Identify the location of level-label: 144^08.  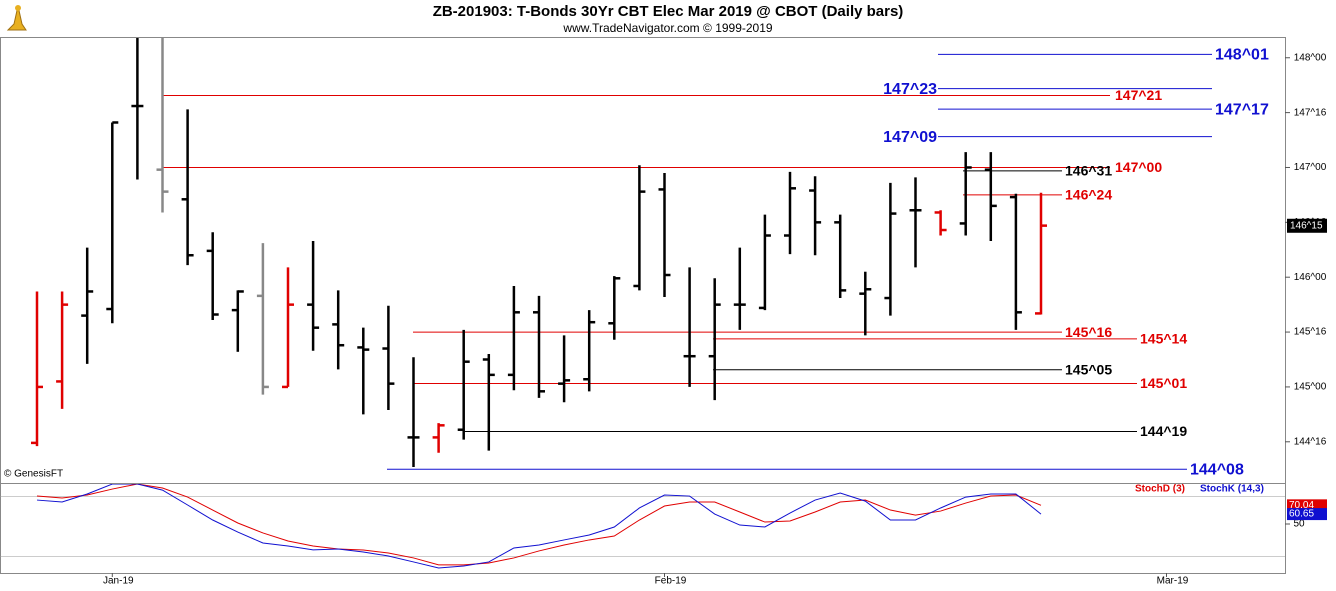
(1217, 469).